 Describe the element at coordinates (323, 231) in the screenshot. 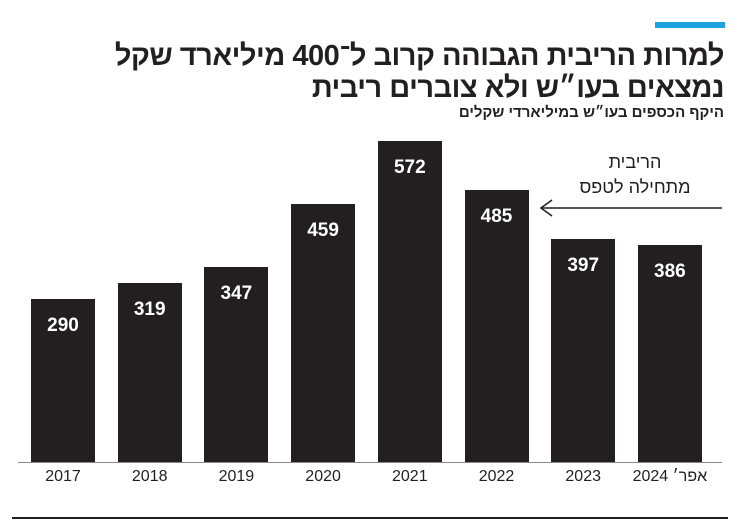

I see `value-label: 459` at that location.